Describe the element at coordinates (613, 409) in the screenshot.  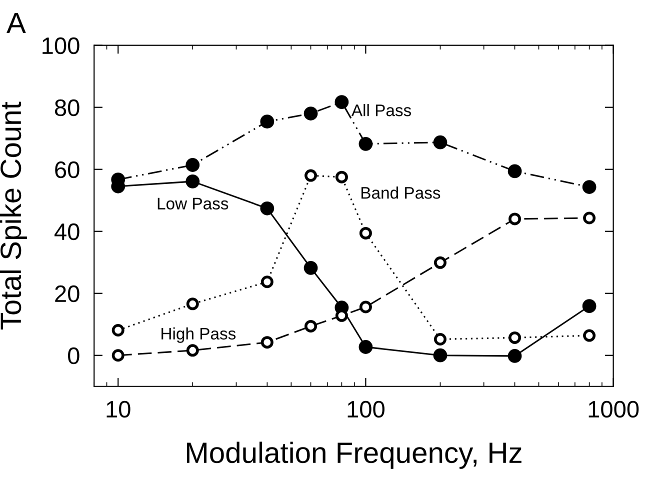
I see `x-tick-label: 1000` at that location.